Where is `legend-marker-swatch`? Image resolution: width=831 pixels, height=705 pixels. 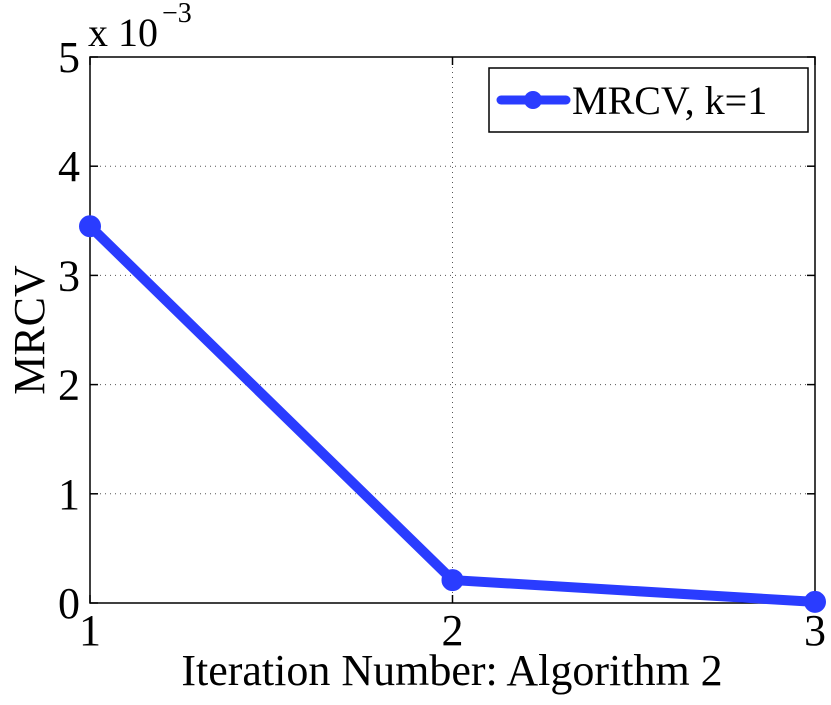 legend-marker-swatch is located at coordinates (533, 100).